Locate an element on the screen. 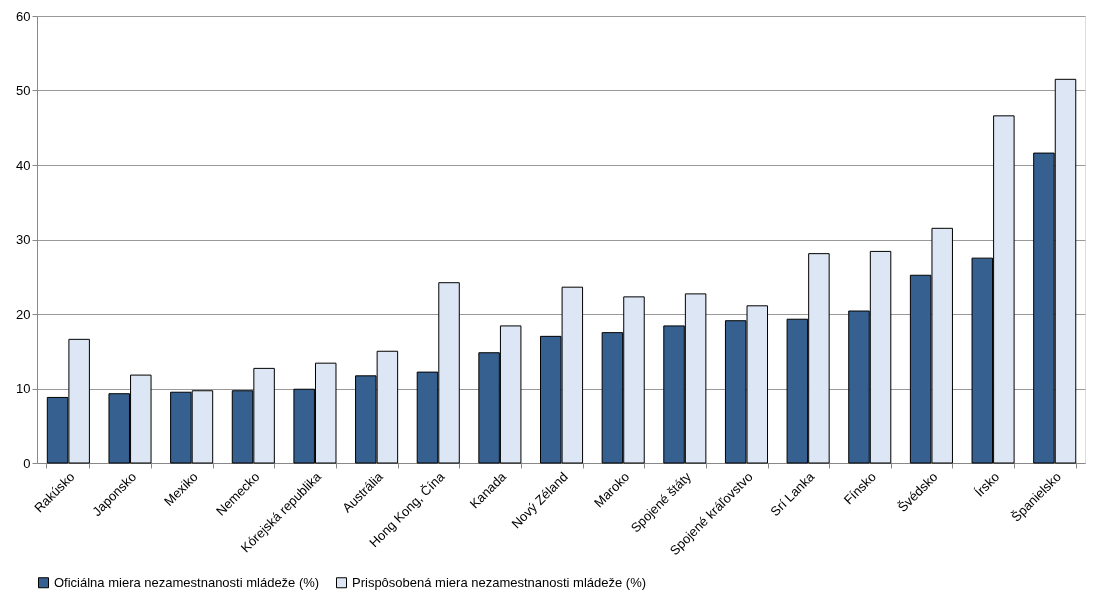  legend-label: Prispôsobená miera nezamestnanosti mládeže (%) is located at coordinates (499, 582).